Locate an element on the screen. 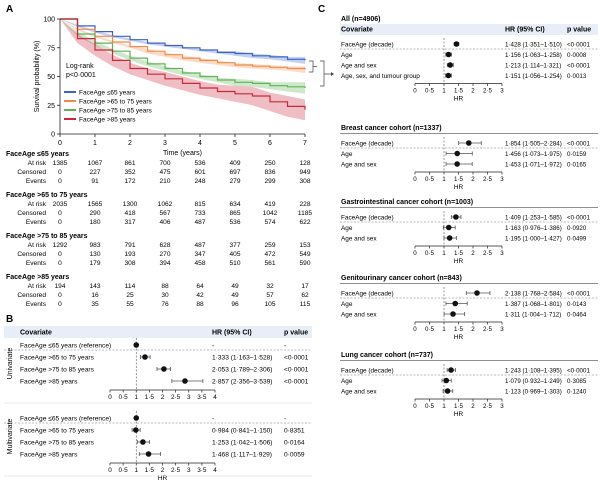  km-bracket-outer is located at coordinates (322, 73).